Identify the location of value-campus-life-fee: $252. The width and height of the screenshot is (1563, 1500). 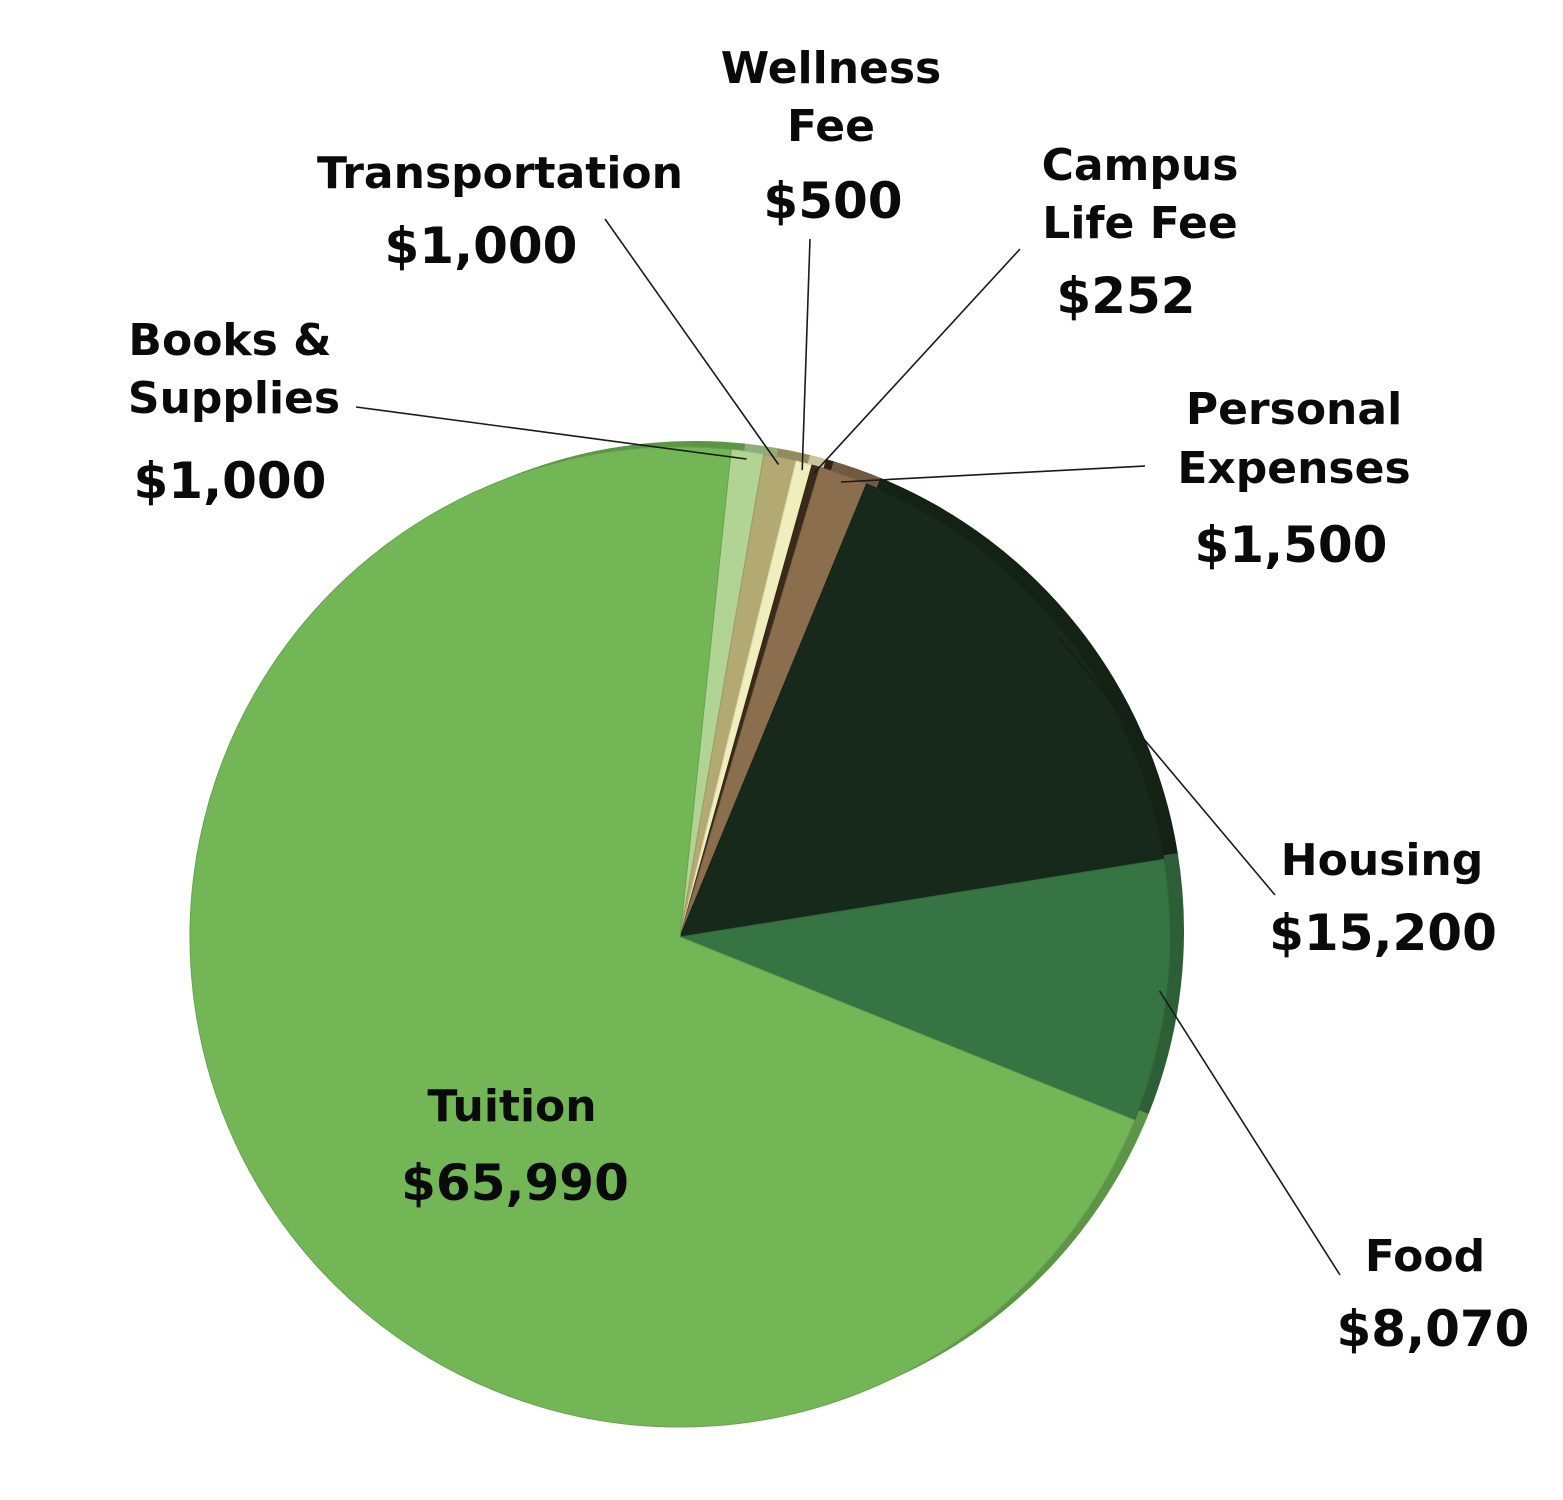
(1125, 296).